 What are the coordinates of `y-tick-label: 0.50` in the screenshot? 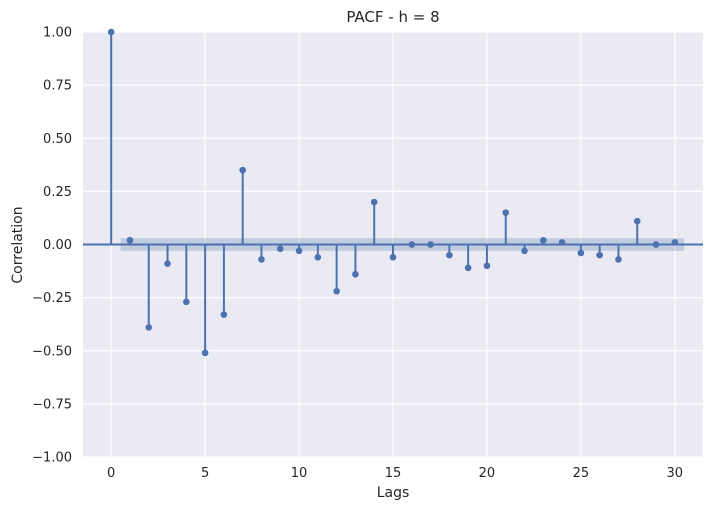 It's located at (57, 139).